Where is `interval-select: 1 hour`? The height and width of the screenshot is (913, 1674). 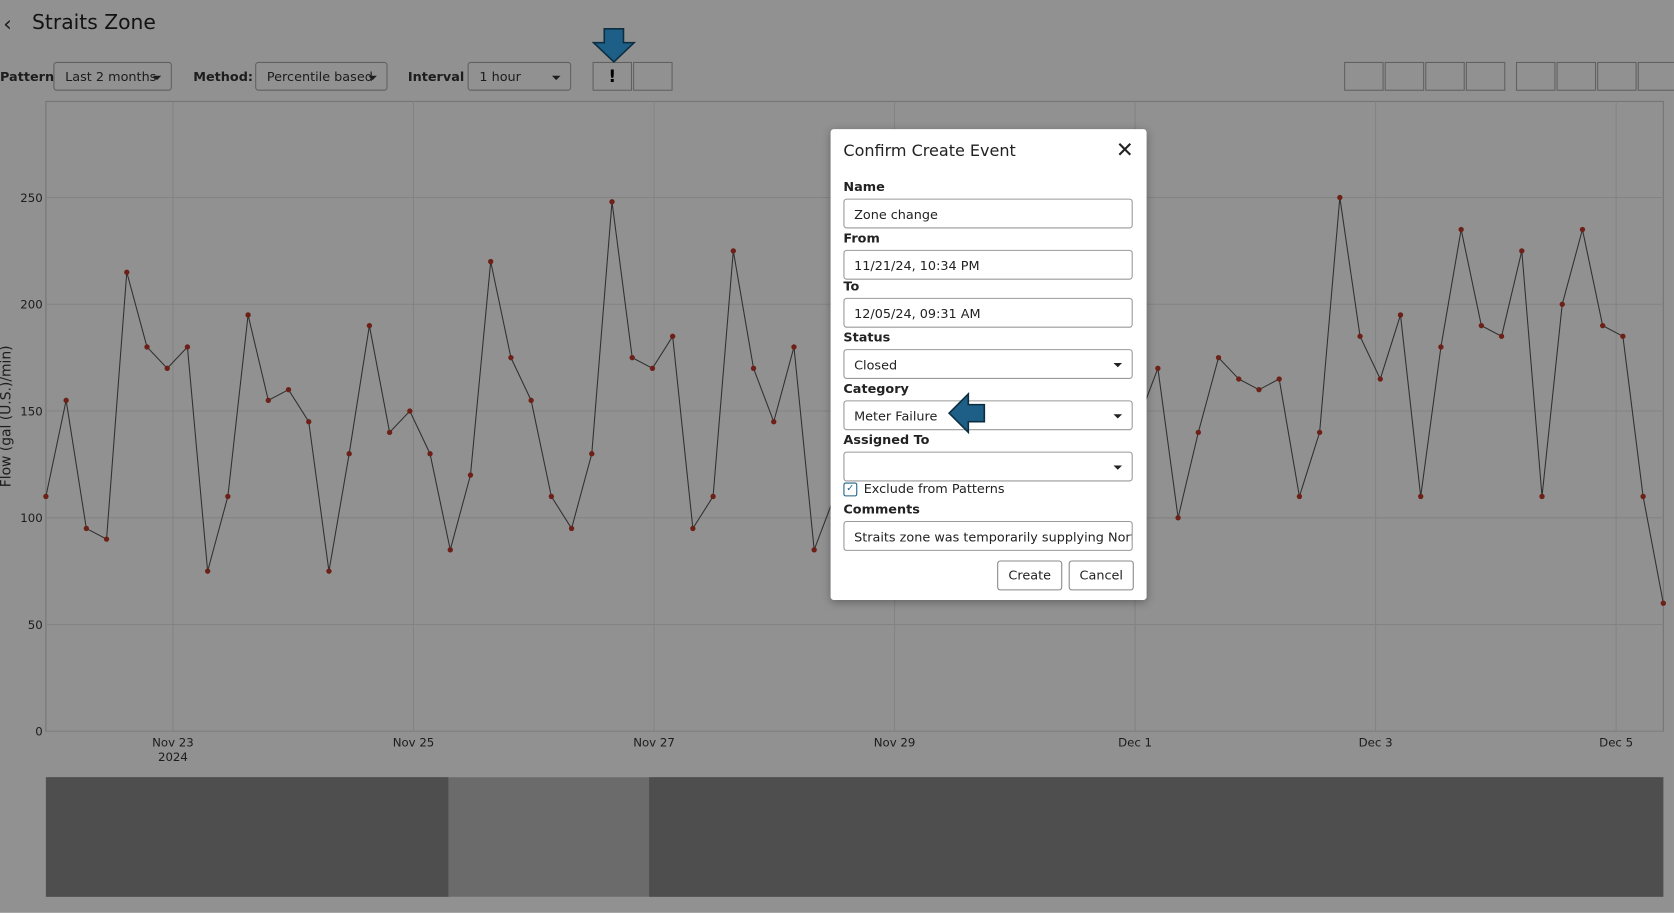 interval-select: 1 hour is located at coordinates (519, 76).